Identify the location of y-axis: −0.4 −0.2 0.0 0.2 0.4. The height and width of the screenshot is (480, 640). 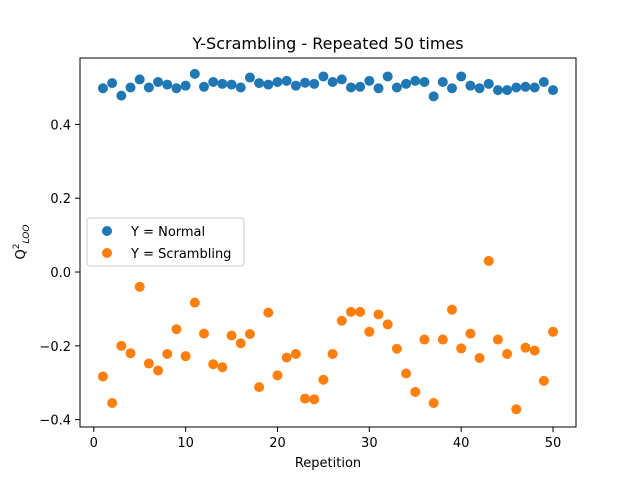
(59, 273).